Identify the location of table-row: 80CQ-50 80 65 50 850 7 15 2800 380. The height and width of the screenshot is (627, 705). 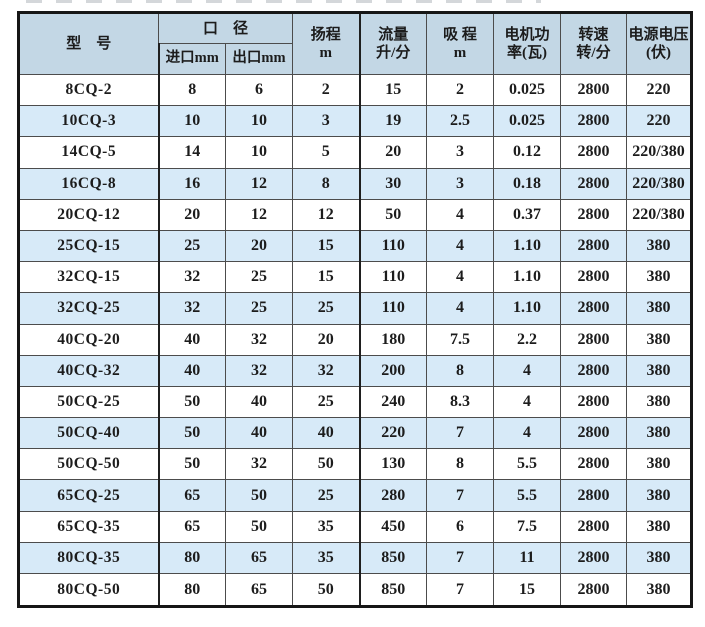
(355, 590).